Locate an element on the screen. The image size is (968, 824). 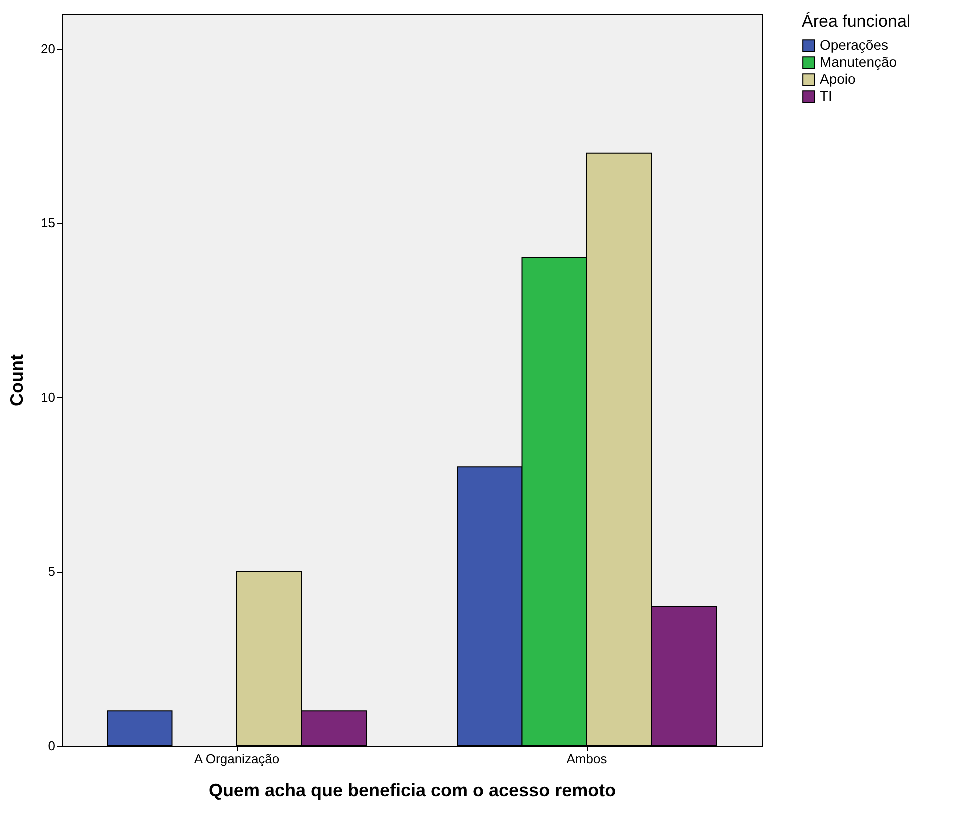
legend-label: Manutenção is located at coordinates (859, 62).